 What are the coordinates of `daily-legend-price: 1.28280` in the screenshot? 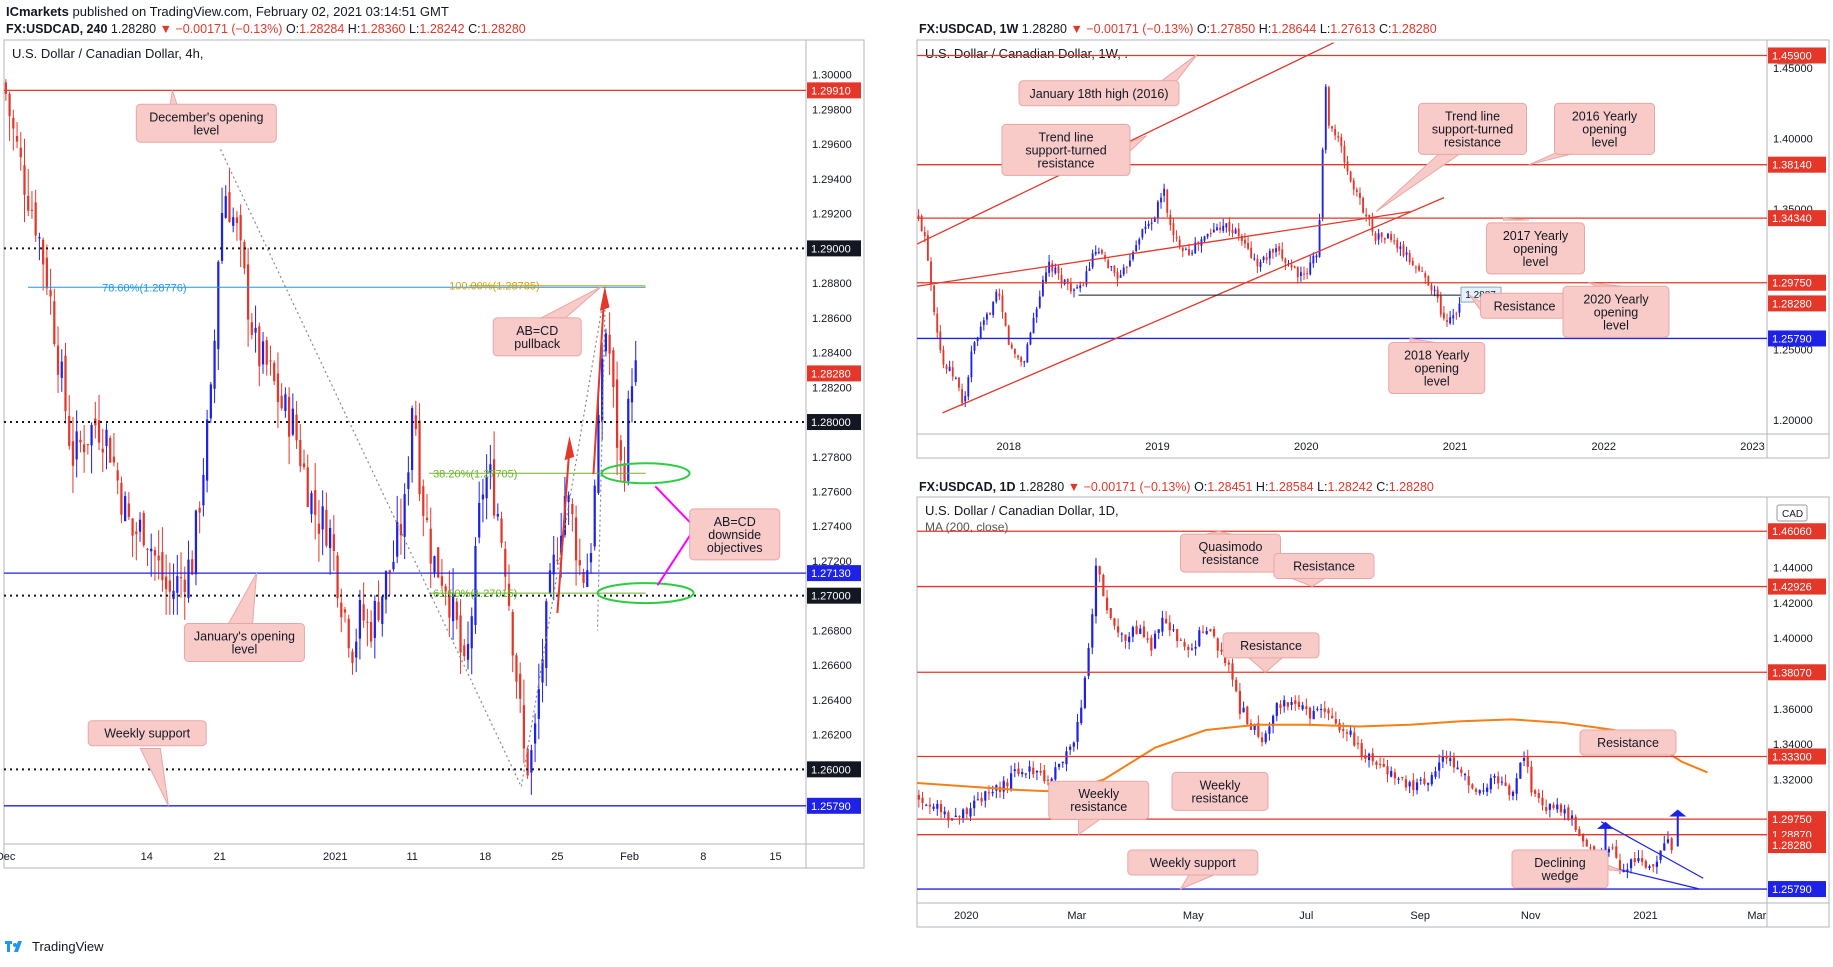 It's located at (1042, 487).